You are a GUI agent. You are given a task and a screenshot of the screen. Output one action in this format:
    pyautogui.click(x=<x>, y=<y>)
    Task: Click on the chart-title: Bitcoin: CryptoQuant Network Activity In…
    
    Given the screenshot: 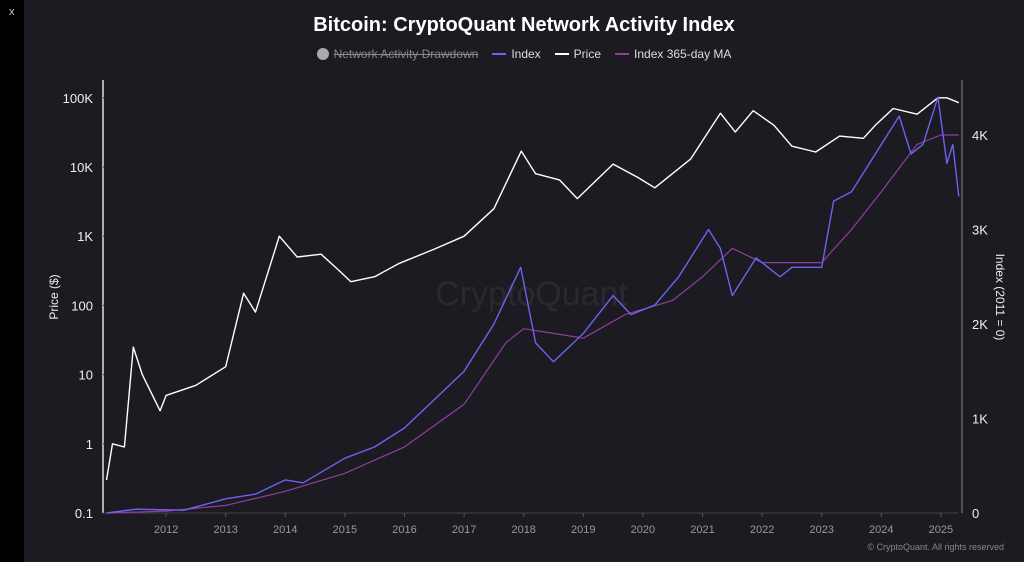 What is the action you would take?
    pyautogui.click(x=524, y=25)
    